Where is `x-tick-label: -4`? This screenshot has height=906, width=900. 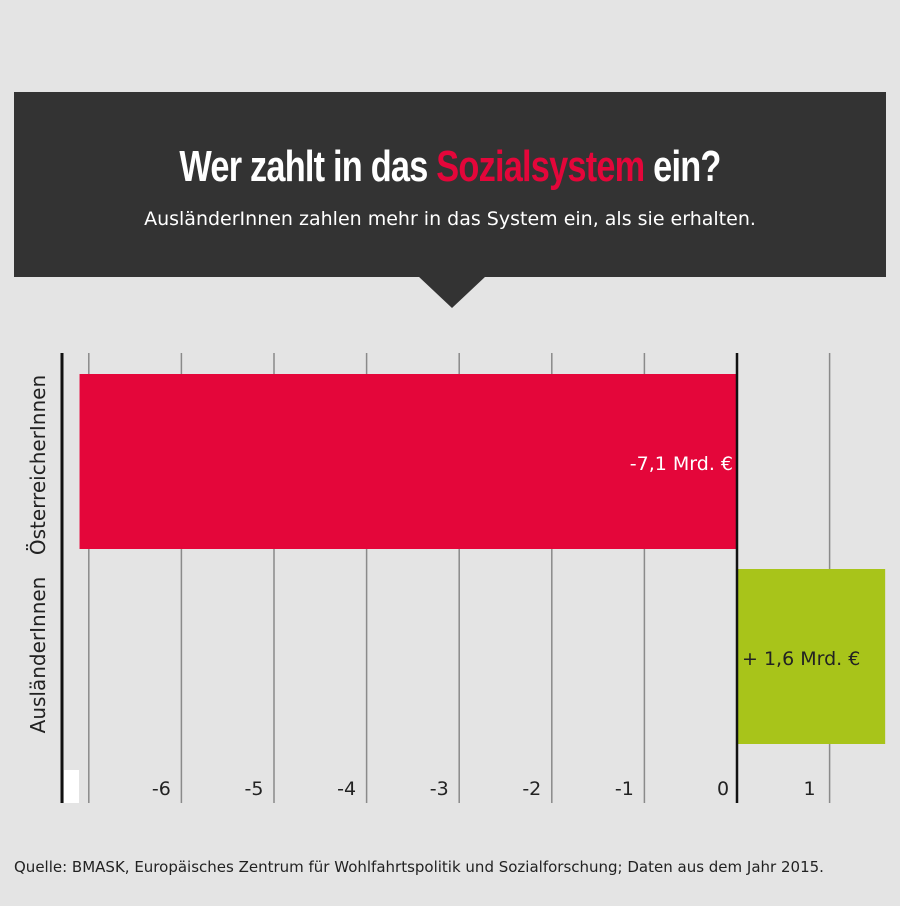
x-tick-label: -4 is located at coordinates (346, 789).